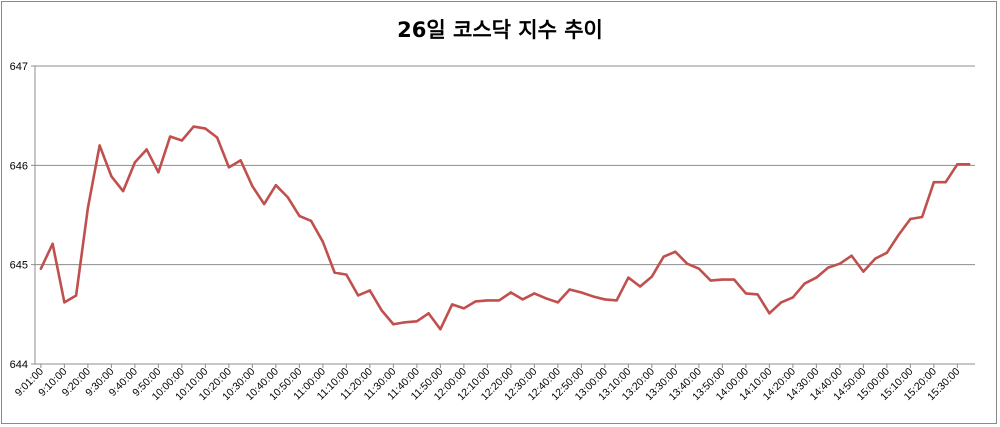 The image size is (1000, 427). What do you see at coordinates (19, 266) in the screenshot?
I see `y-tick-label: 645` at bounding box center [19, 266].